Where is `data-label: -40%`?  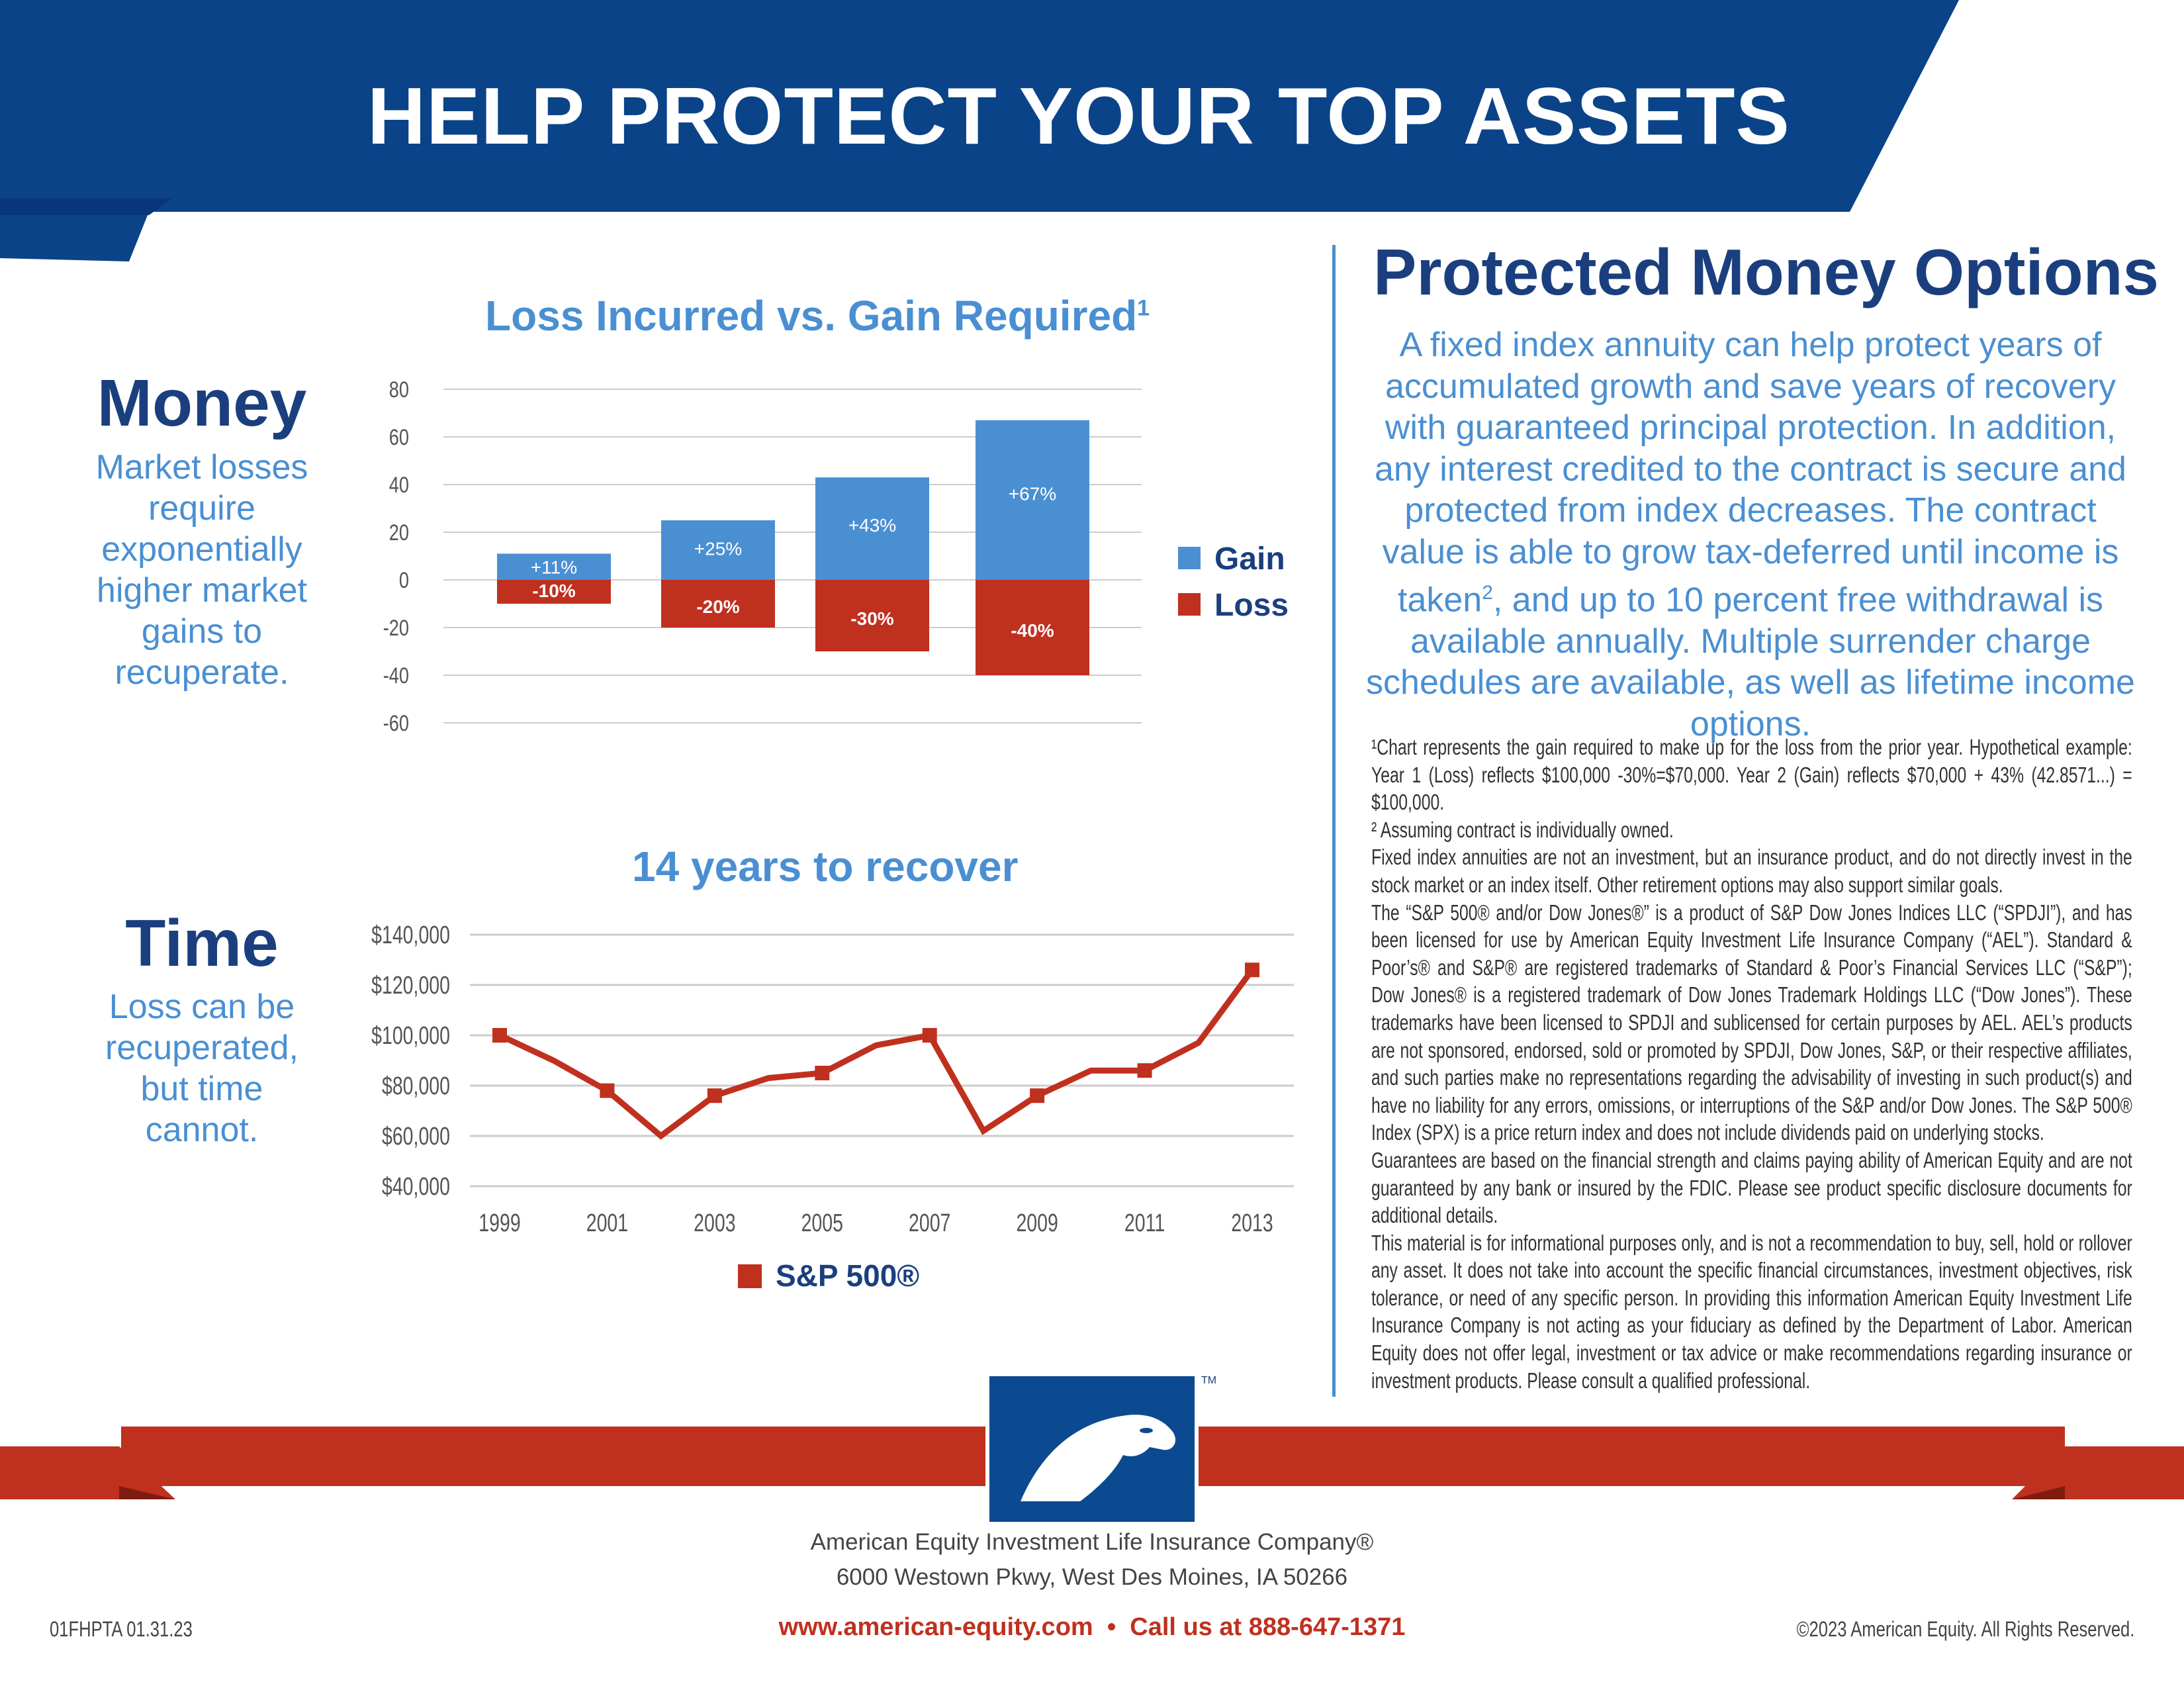 data-label: -40% is located at coordinates (1032, 630).